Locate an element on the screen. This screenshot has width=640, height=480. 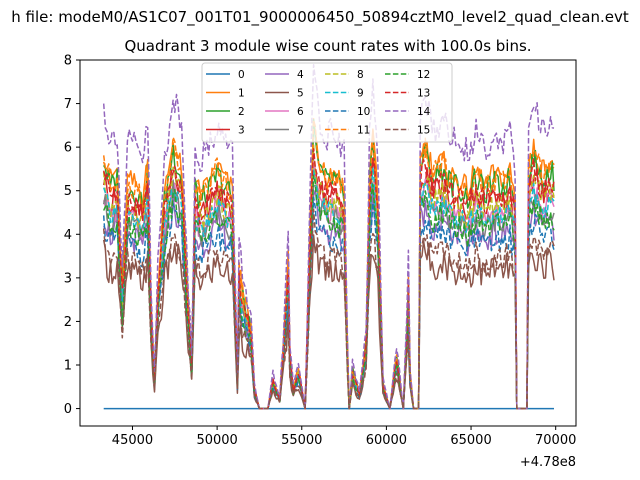
legend-label-13: 13 is located at coordinates (423, 94).